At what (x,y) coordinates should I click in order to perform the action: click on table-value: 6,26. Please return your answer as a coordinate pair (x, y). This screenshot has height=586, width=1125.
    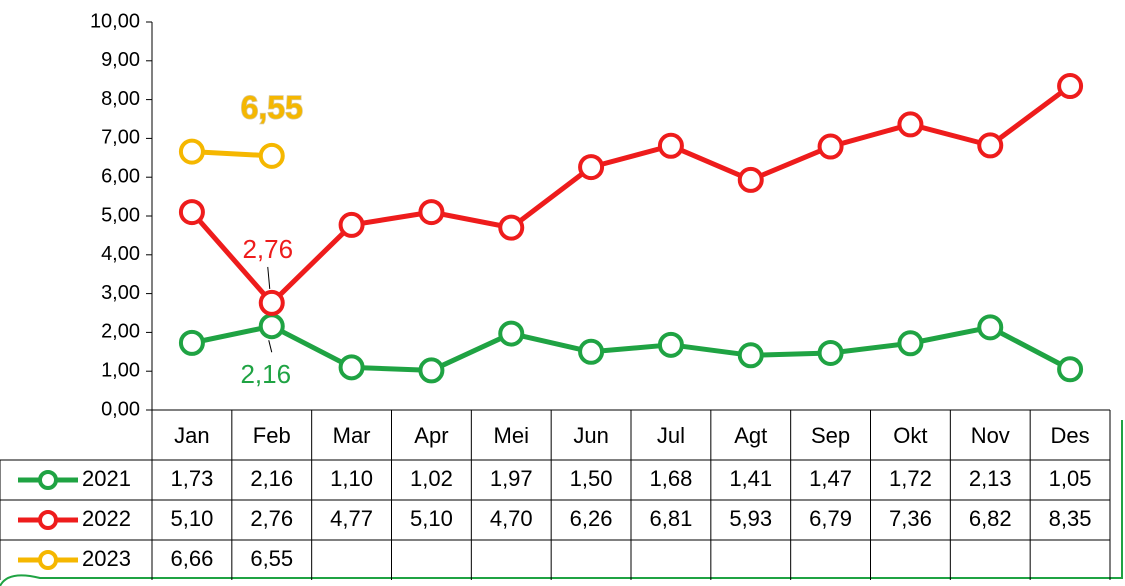
    Looking at the image, I should click on (591, 518).